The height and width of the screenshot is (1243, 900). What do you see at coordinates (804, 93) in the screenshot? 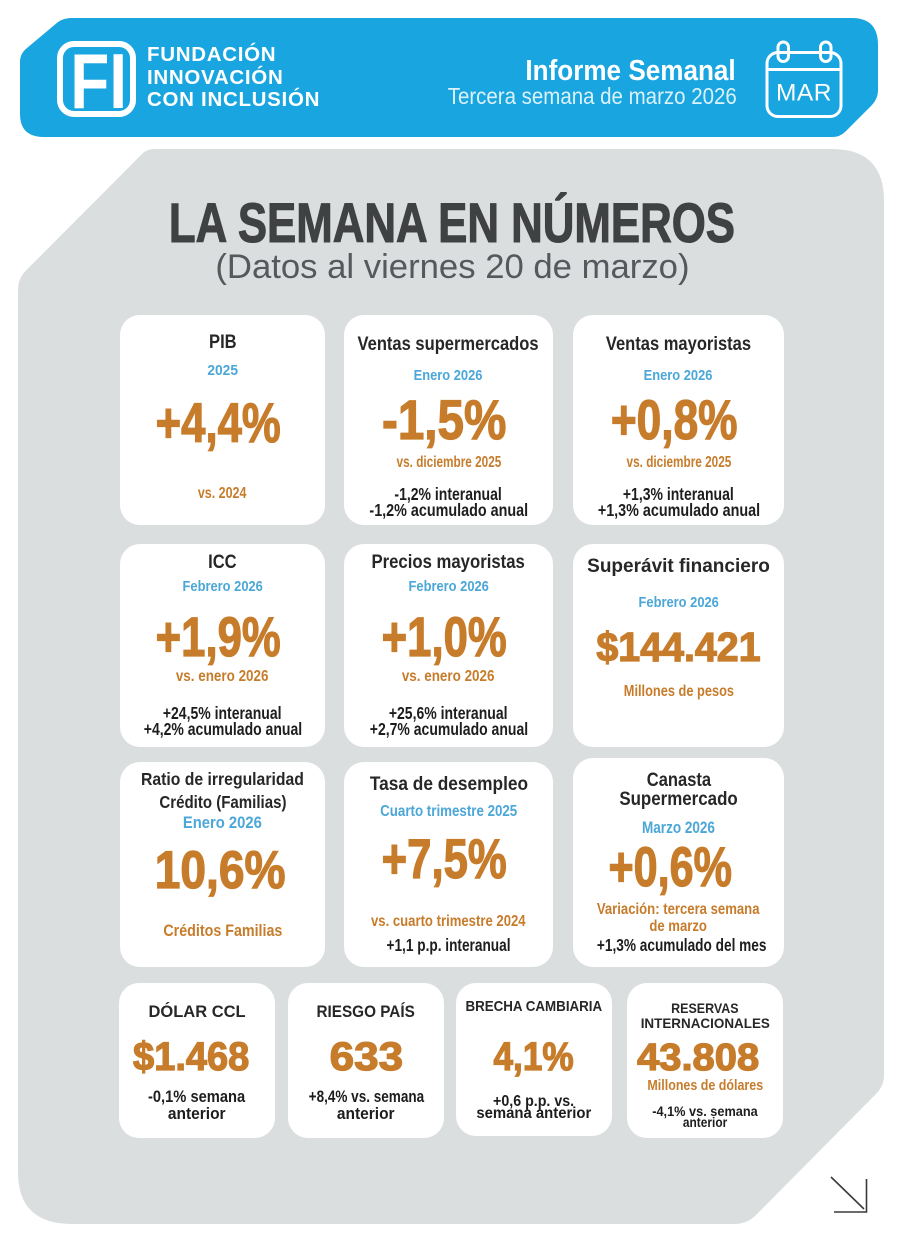
I see `svg-text: MAR` at bounding box center [804, 93].